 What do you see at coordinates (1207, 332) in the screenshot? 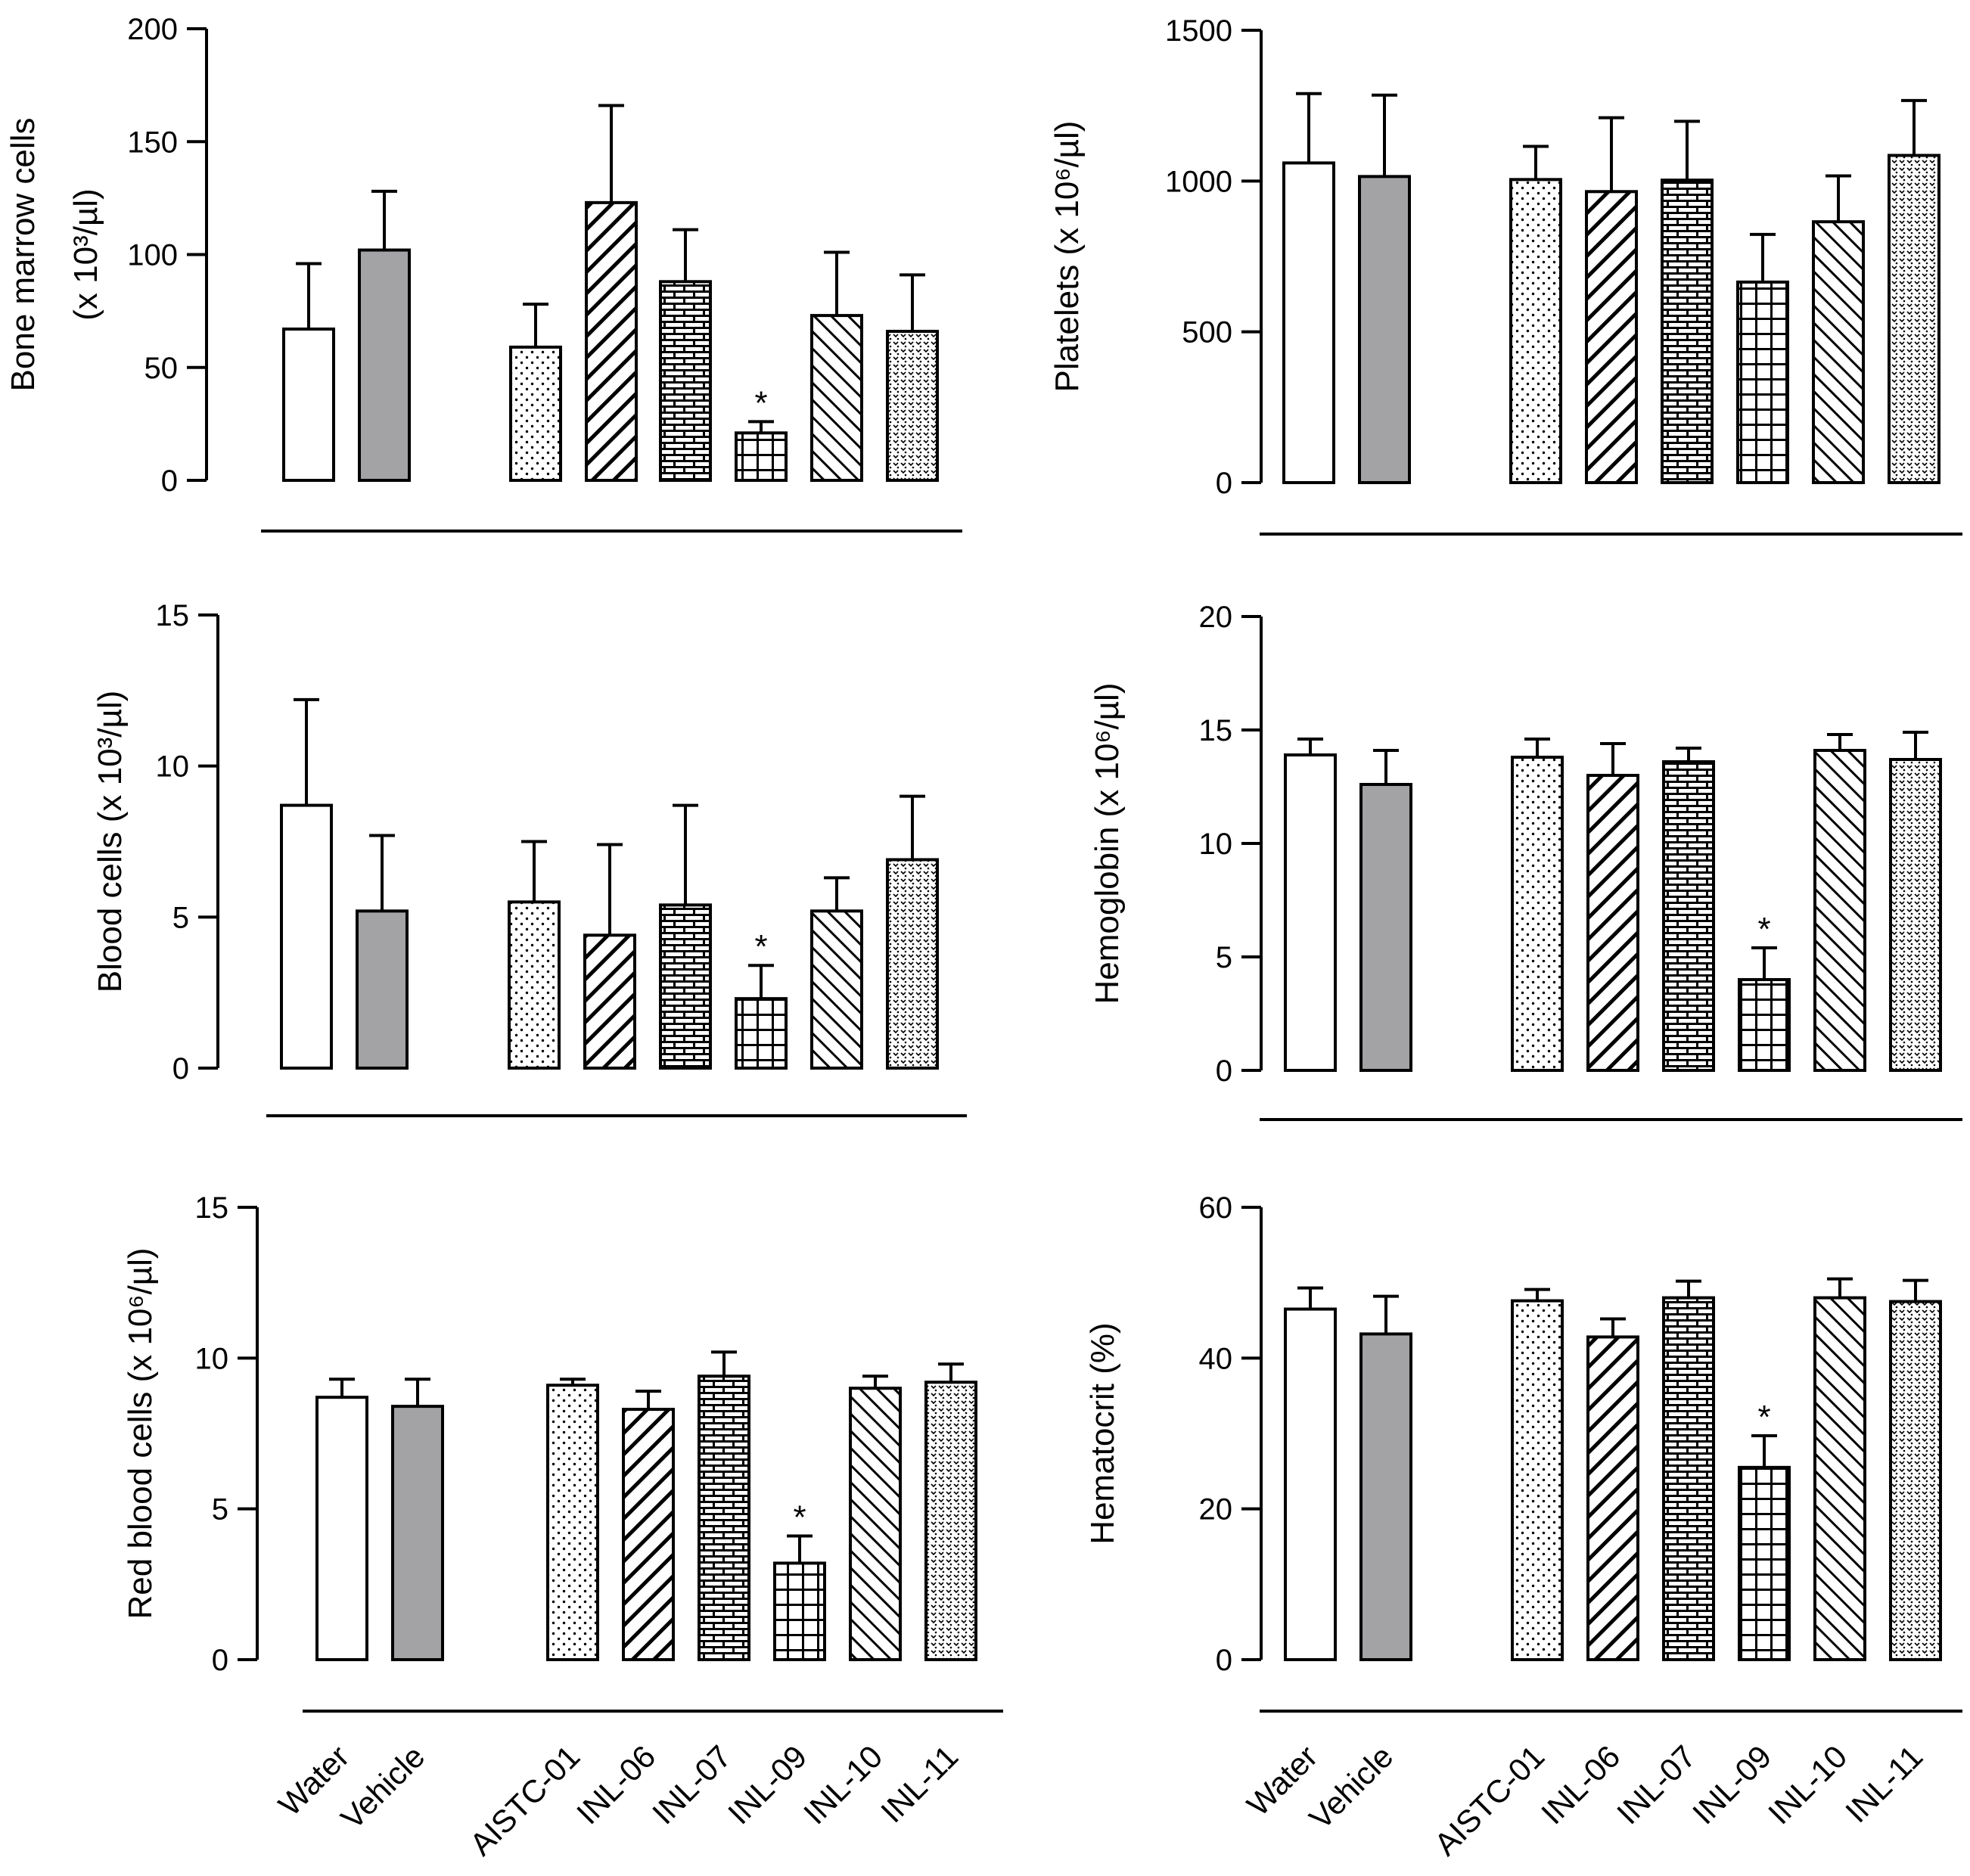
I see `y-tick-label: 500` at bounding box center [1207, 332].